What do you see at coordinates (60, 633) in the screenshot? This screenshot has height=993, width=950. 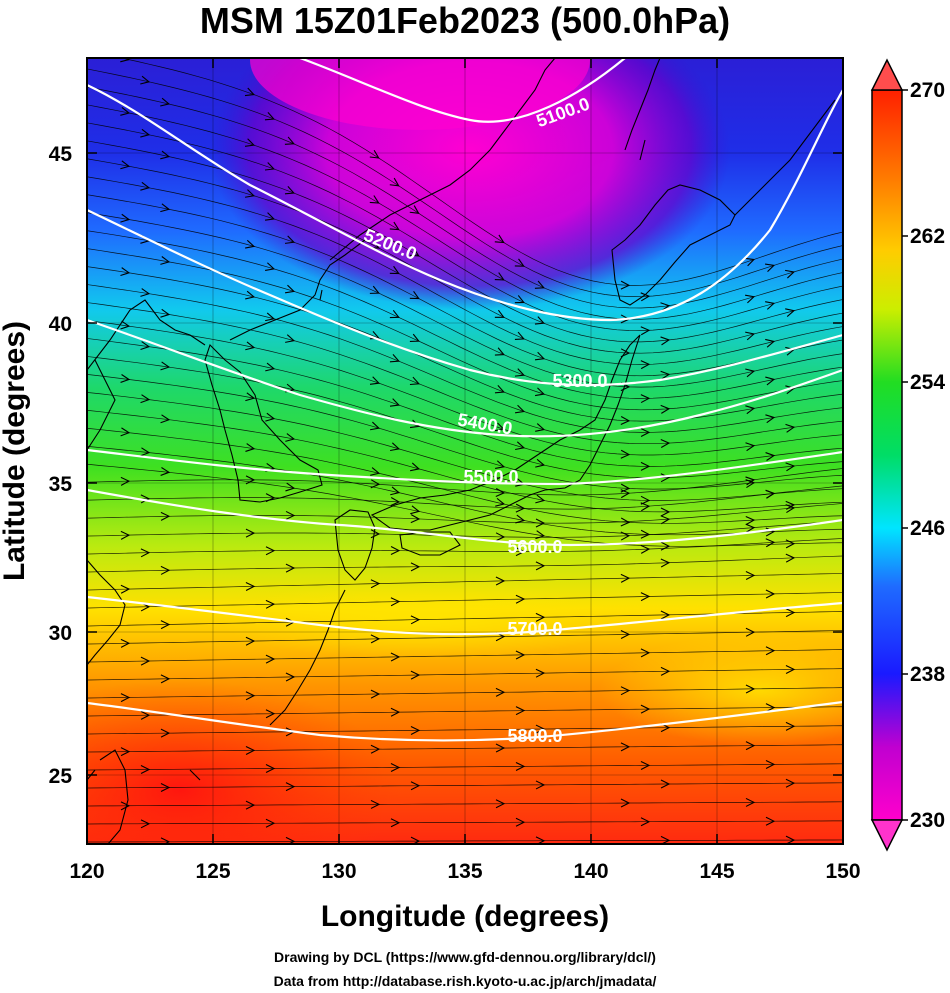 I see `y-tick-label: 30` at bounding box center [60, 633].